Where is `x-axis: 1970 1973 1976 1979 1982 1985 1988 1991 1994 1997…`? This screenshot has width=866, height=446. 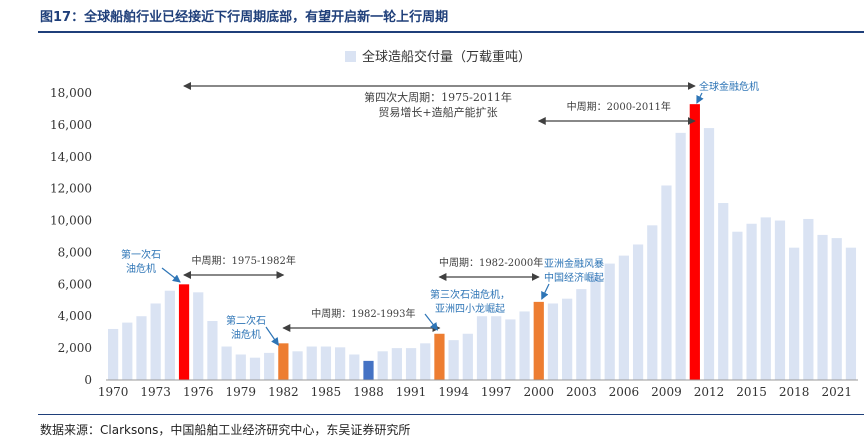
x-axis: 1970 1973 1976 1979 1982 1985 1988 1991 1994 1997… is located at coordinates (478, 389).